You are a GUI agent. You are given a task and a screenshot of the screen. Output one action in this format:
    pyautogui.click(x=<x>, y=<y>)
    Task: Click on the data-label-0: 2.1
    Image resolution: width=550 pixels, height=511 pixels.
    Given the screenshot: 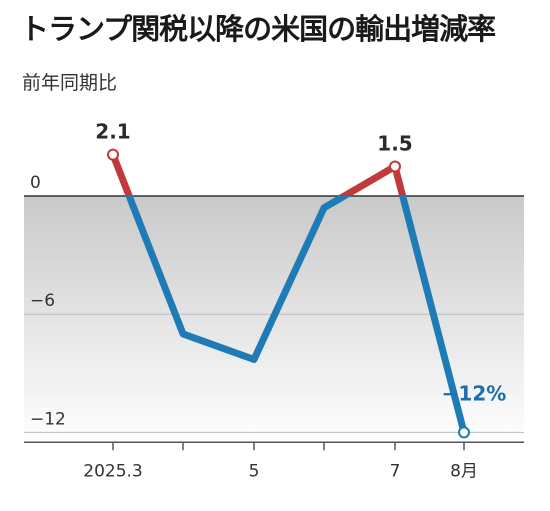 What is the action you would take?
    pyautogui.click(x=112, y=132)
    